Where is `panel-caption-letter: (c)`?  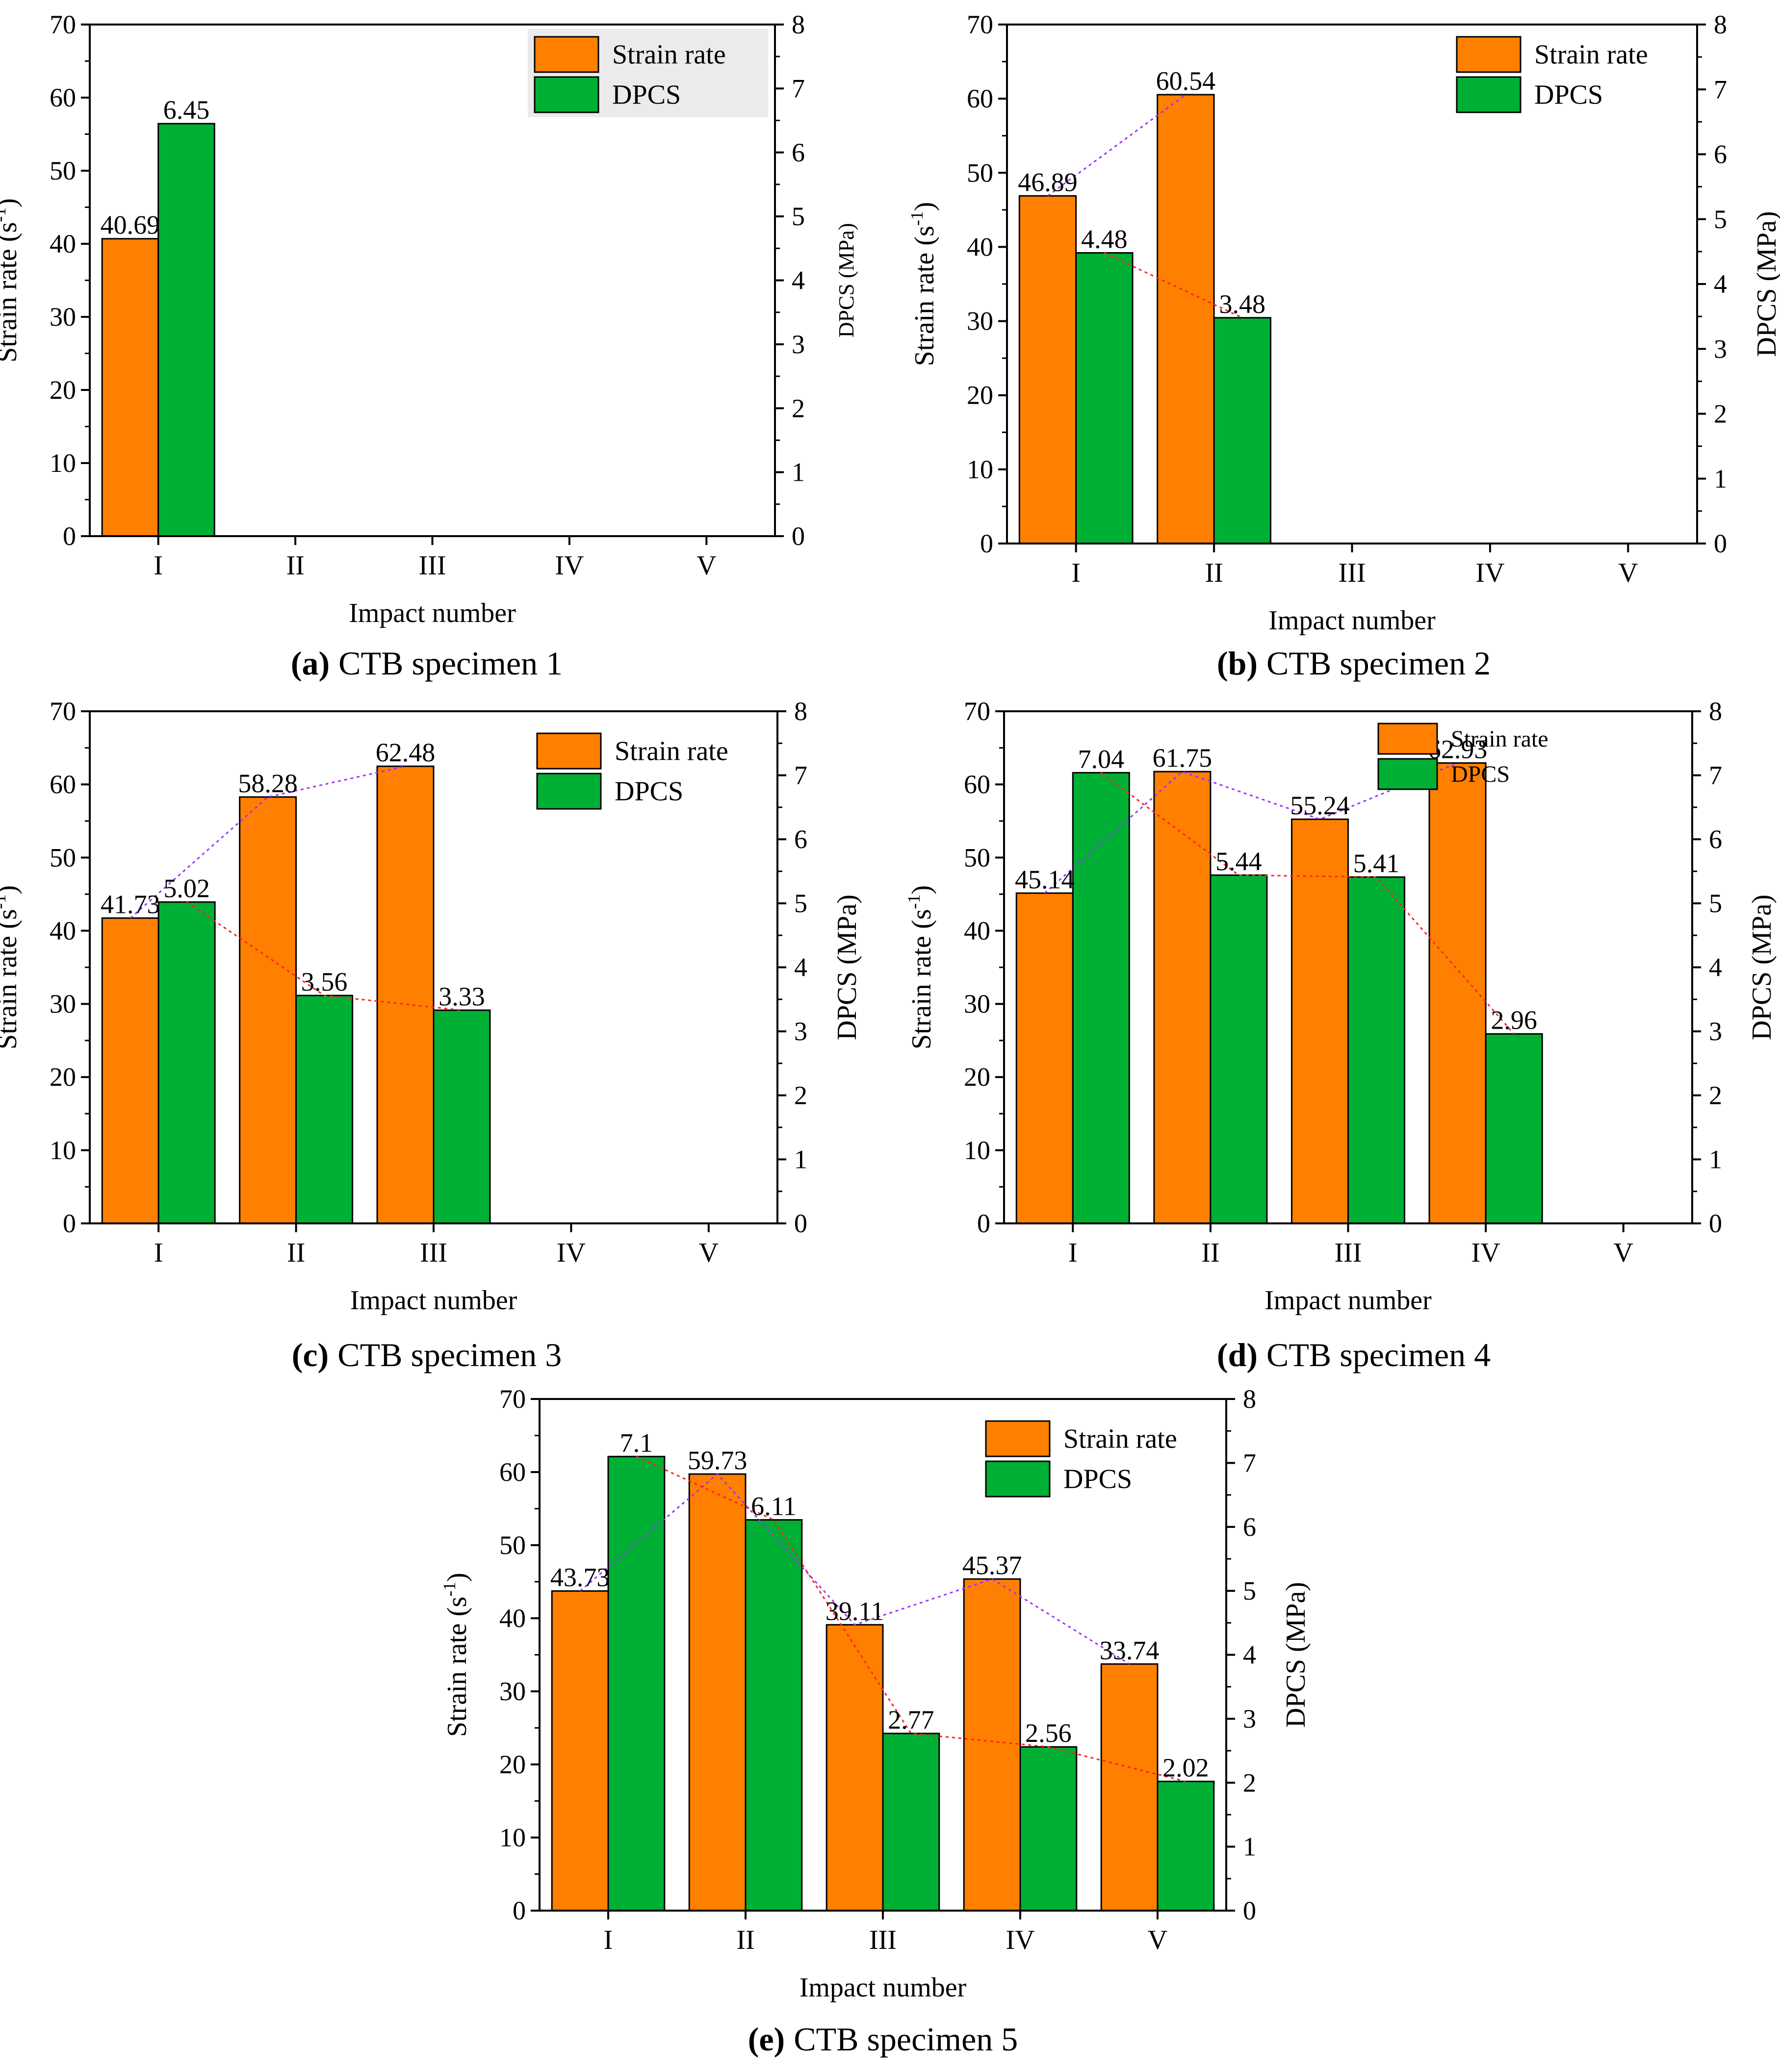 panel-caption-letter: (c) is located at coordinates (310, 1354).